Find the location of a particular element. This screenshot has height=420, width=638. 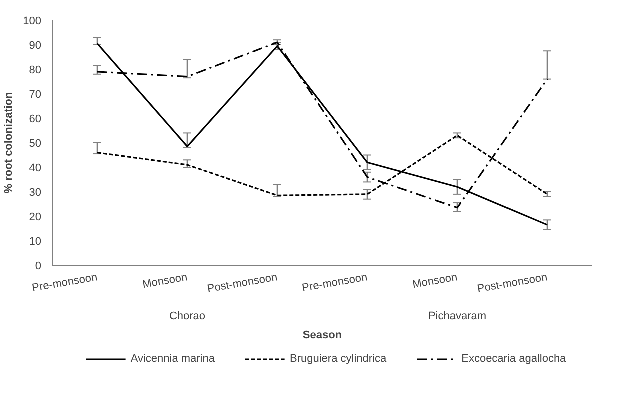

y-tick-label: 10 is located at coordinates (35, 242).